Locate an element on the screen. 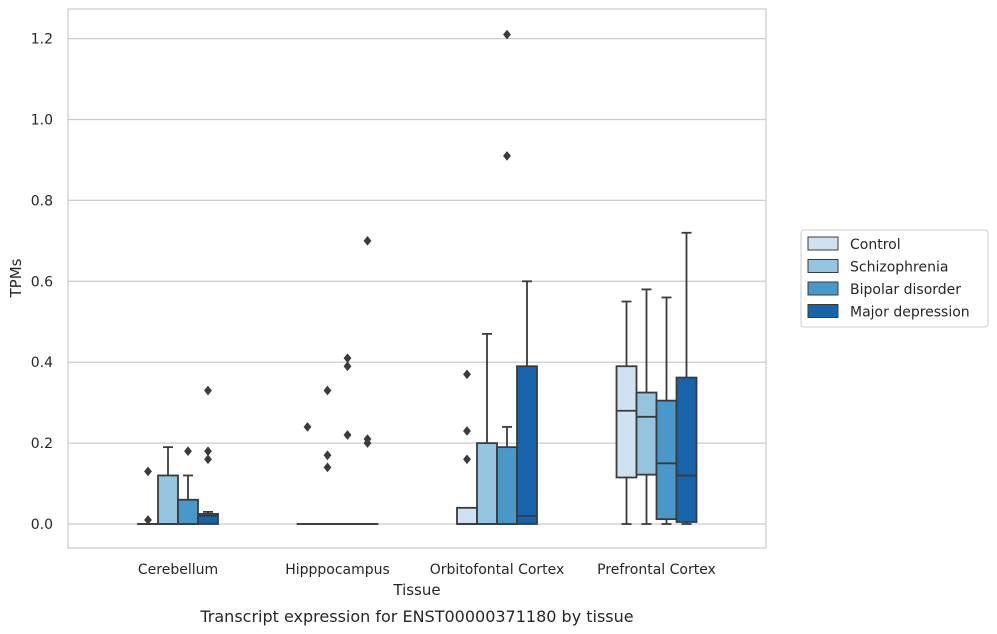 Image resolution: width=997 pixels, height=634 pixels. y-axis-ticks: 0.0 0.2 0.4 0.6 0.8 1.0 1.2 is located at coordinates (42, 282).